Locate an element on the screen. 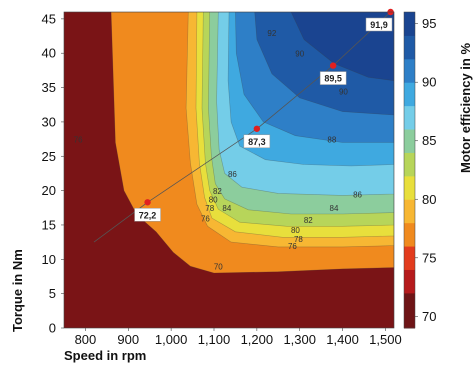  colorbar: 70 75 80 85 90 95 is located at coordinates (419, 170).